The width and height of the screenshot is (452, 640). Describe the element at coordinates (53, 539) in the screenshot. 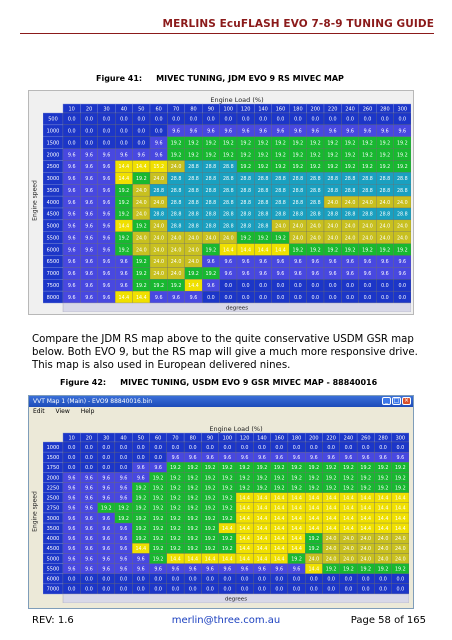

I see `row-header-label: 4000` at that location.